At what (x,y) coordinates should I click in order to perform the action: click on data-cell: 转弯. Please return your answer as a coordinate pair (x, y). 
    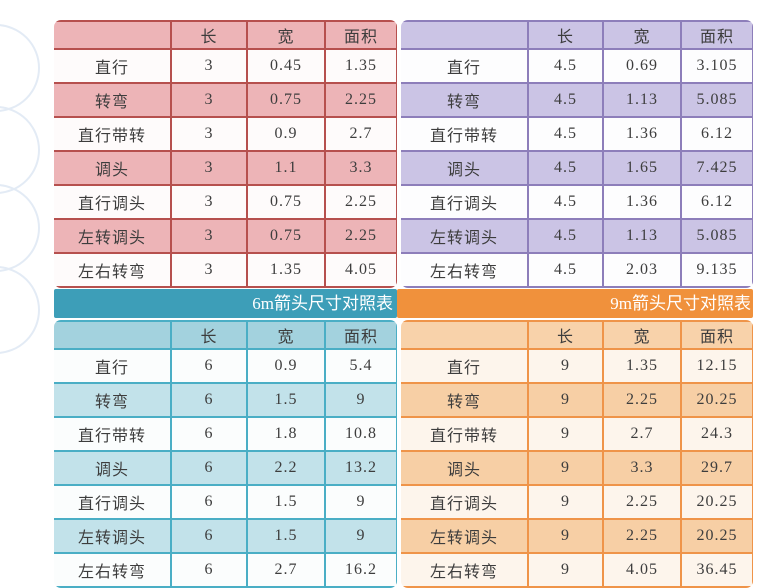
    Looking at the image, I should click on (465, 100).